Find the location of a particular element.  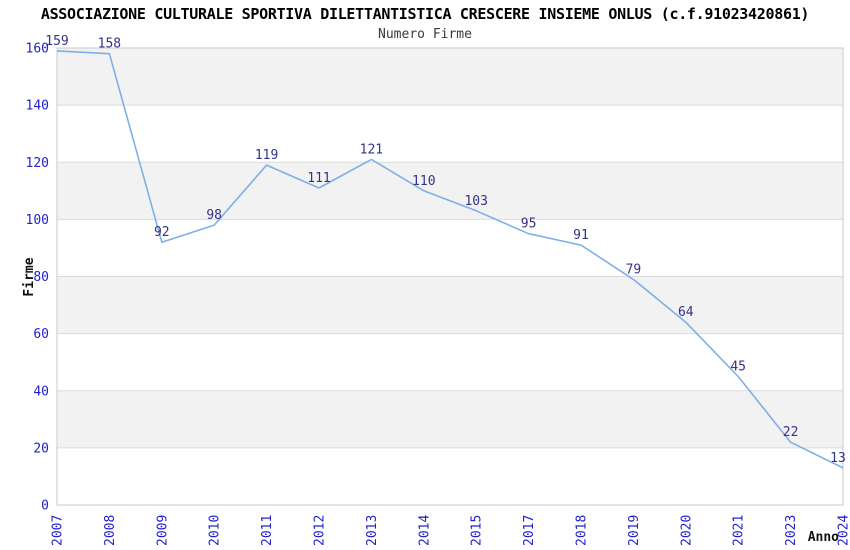

x-tick-label: 2015 is located at coordinates (477, 530).